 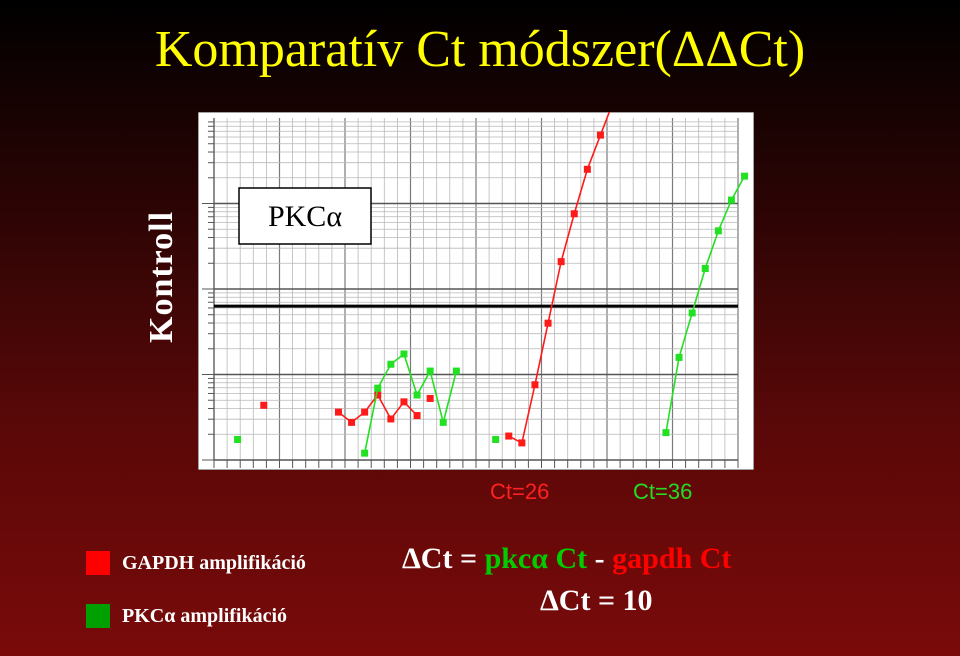 I want to click on legend-swatch-gapdh, so click(x=98, y=563).